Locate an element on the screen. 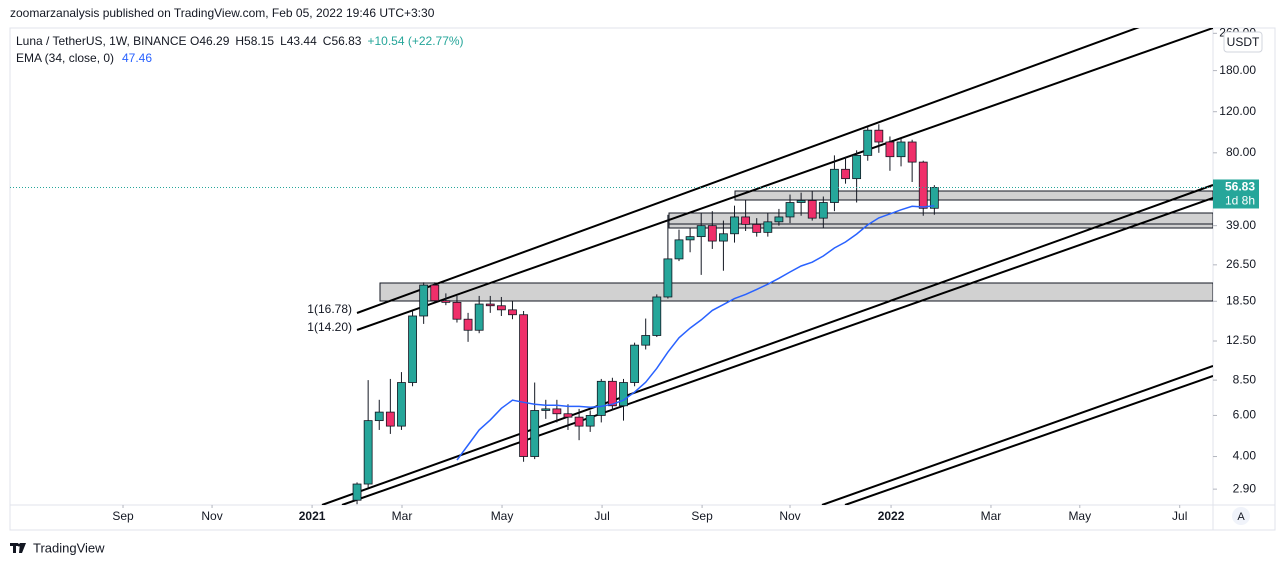 This screenshot has height=571, width=1280. annotation: 1(16.78) is located at coordinates (329, 309).